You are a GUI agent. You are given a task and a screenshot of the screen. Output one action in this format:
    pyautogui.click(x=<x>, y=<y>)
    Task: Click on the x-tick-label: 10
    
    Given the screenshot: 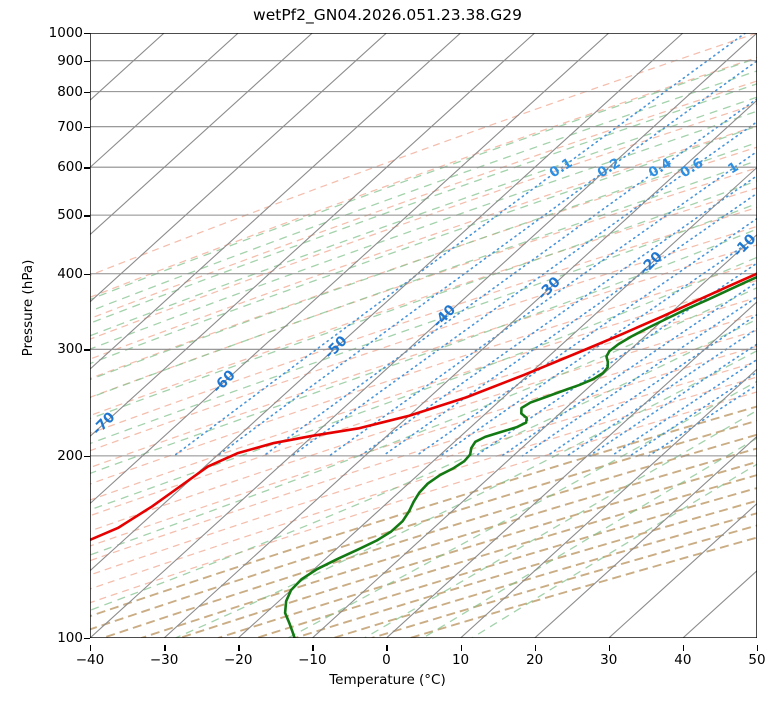 What is the action you would take?
    pyautogui.click(x=460, y=660)
    